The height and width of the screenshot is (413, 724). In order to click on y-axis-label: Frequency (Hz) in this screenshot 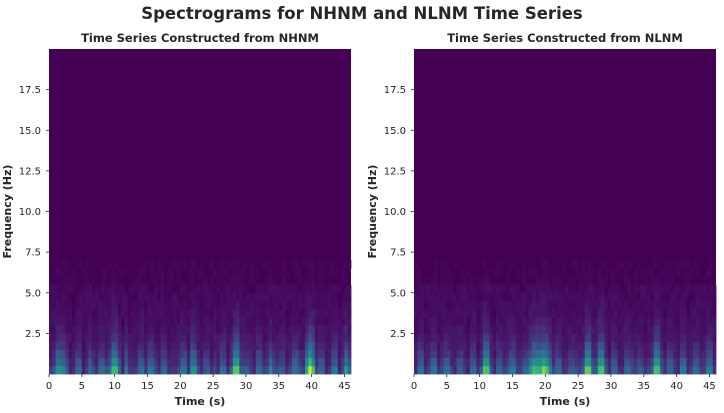, I will do `click(7, 212)`.